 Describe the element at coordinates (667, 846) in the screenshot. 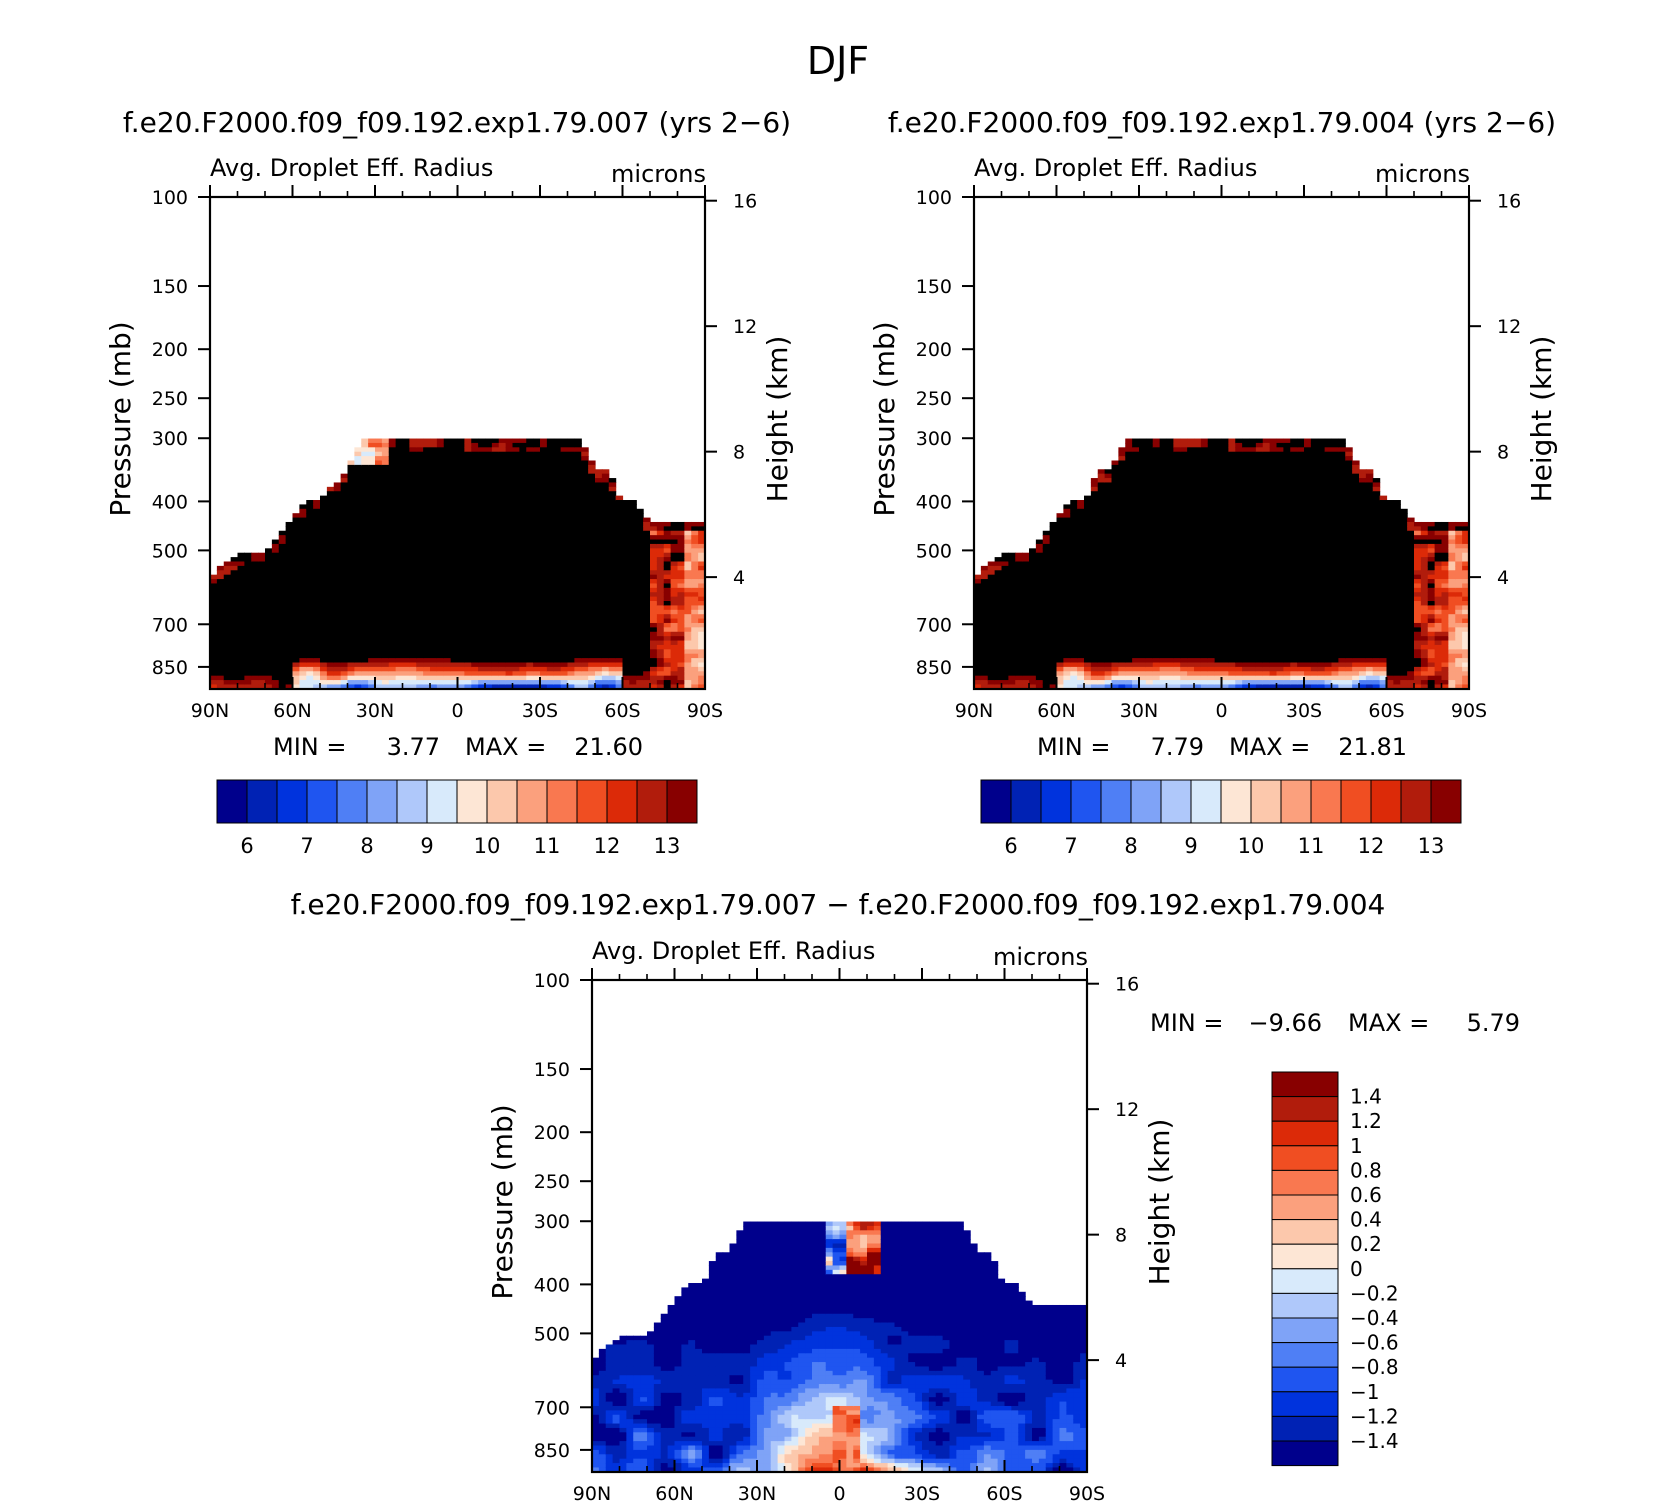

I see `colorbar-label: 13` at that location.